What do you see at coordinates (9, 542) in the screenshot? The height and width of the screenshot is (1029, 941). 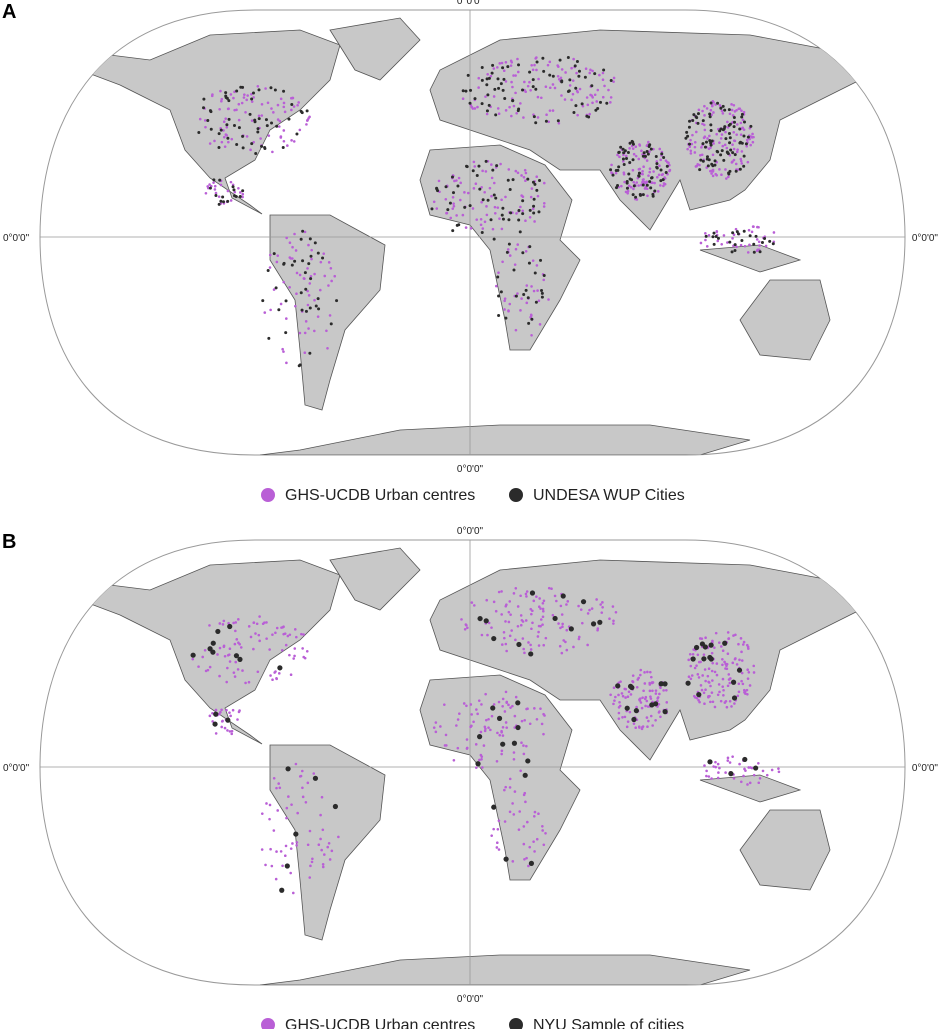 I see `panel-label: B` at bounding box center [9, 542].